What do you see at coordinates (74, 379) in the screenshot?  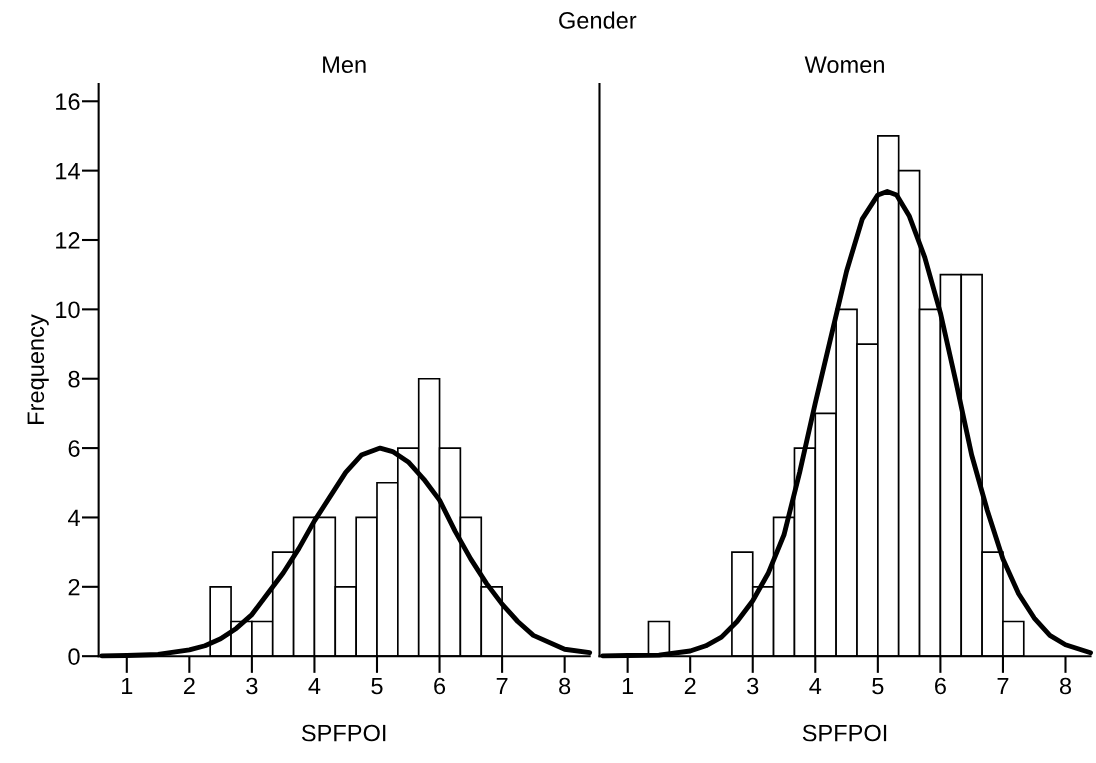 I see `y-tick-label: 8` at bounding box center [74, 379].